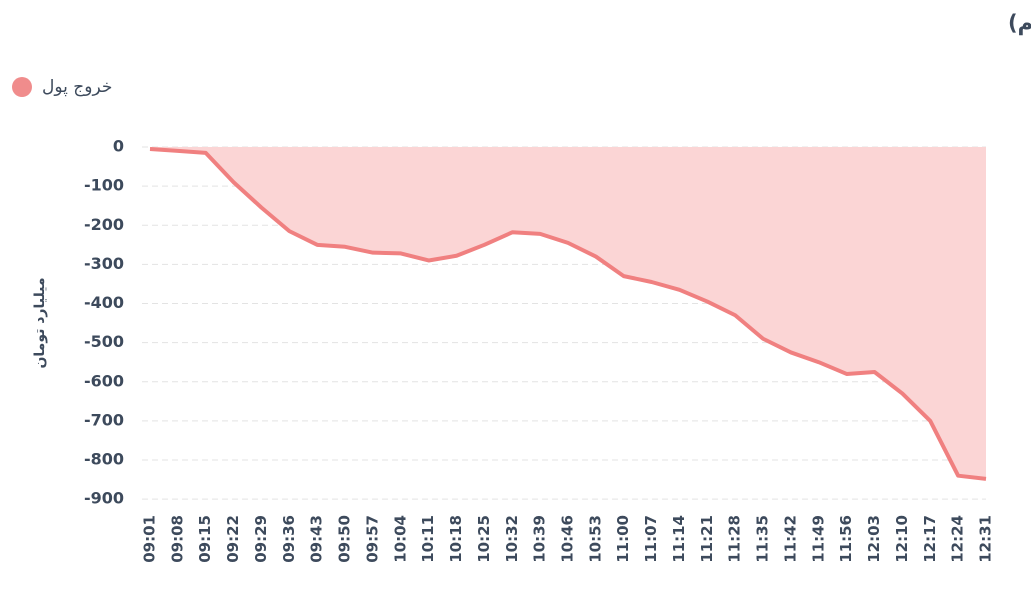  Describe the element at coordinates (790, 539) in the screenshot. I see `x-tick-label: 11:42` at that location.